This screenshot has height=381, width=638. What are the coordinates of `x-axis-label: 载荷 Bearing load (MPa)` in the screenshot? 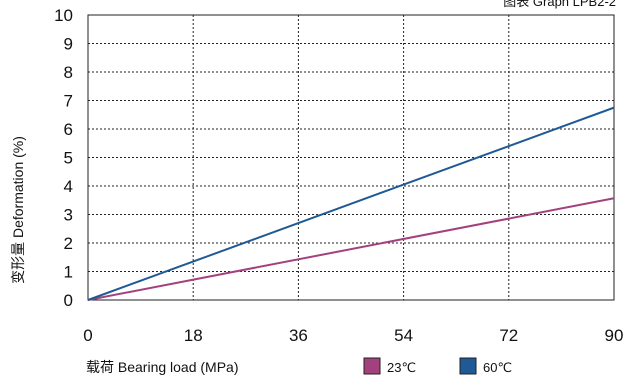 It's located at (162, 367).